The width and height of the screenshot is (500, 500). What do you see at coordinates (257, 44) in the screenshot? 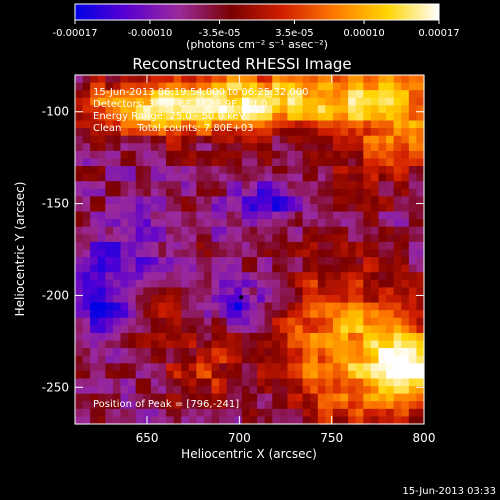
I see `colorbar-unit-label: (photons cm⁻² s⁻¹ asec⁻²)` at bounding box center [257, 44].